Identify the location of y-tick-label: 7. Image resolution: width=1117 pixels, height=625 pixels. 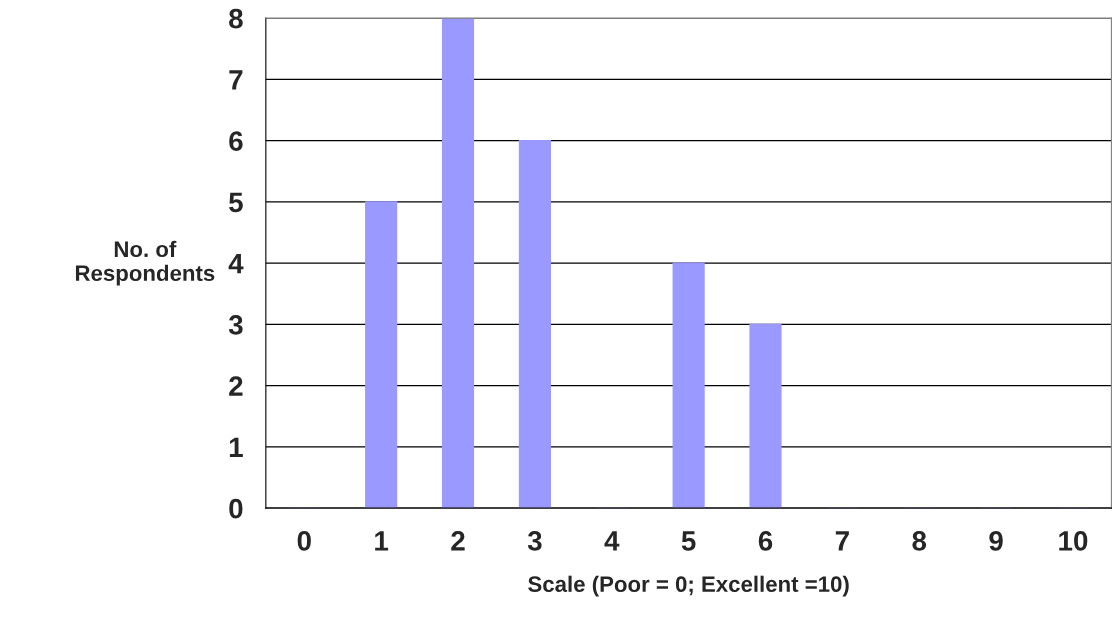
(236, 80).